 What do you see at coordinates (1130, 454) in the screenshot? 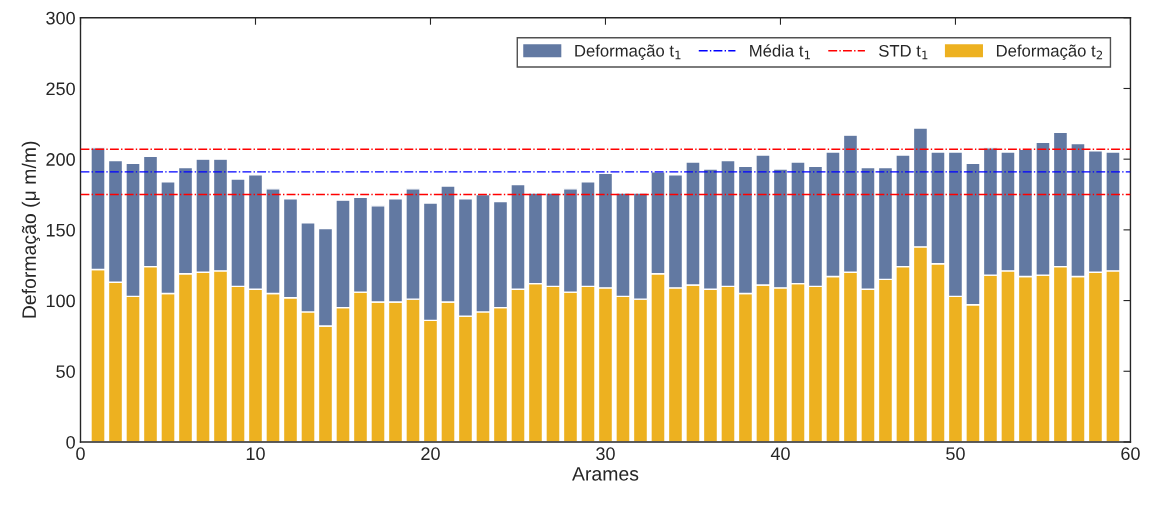
I see `x-tick-label: 60` at bounding box center [1130, 454].